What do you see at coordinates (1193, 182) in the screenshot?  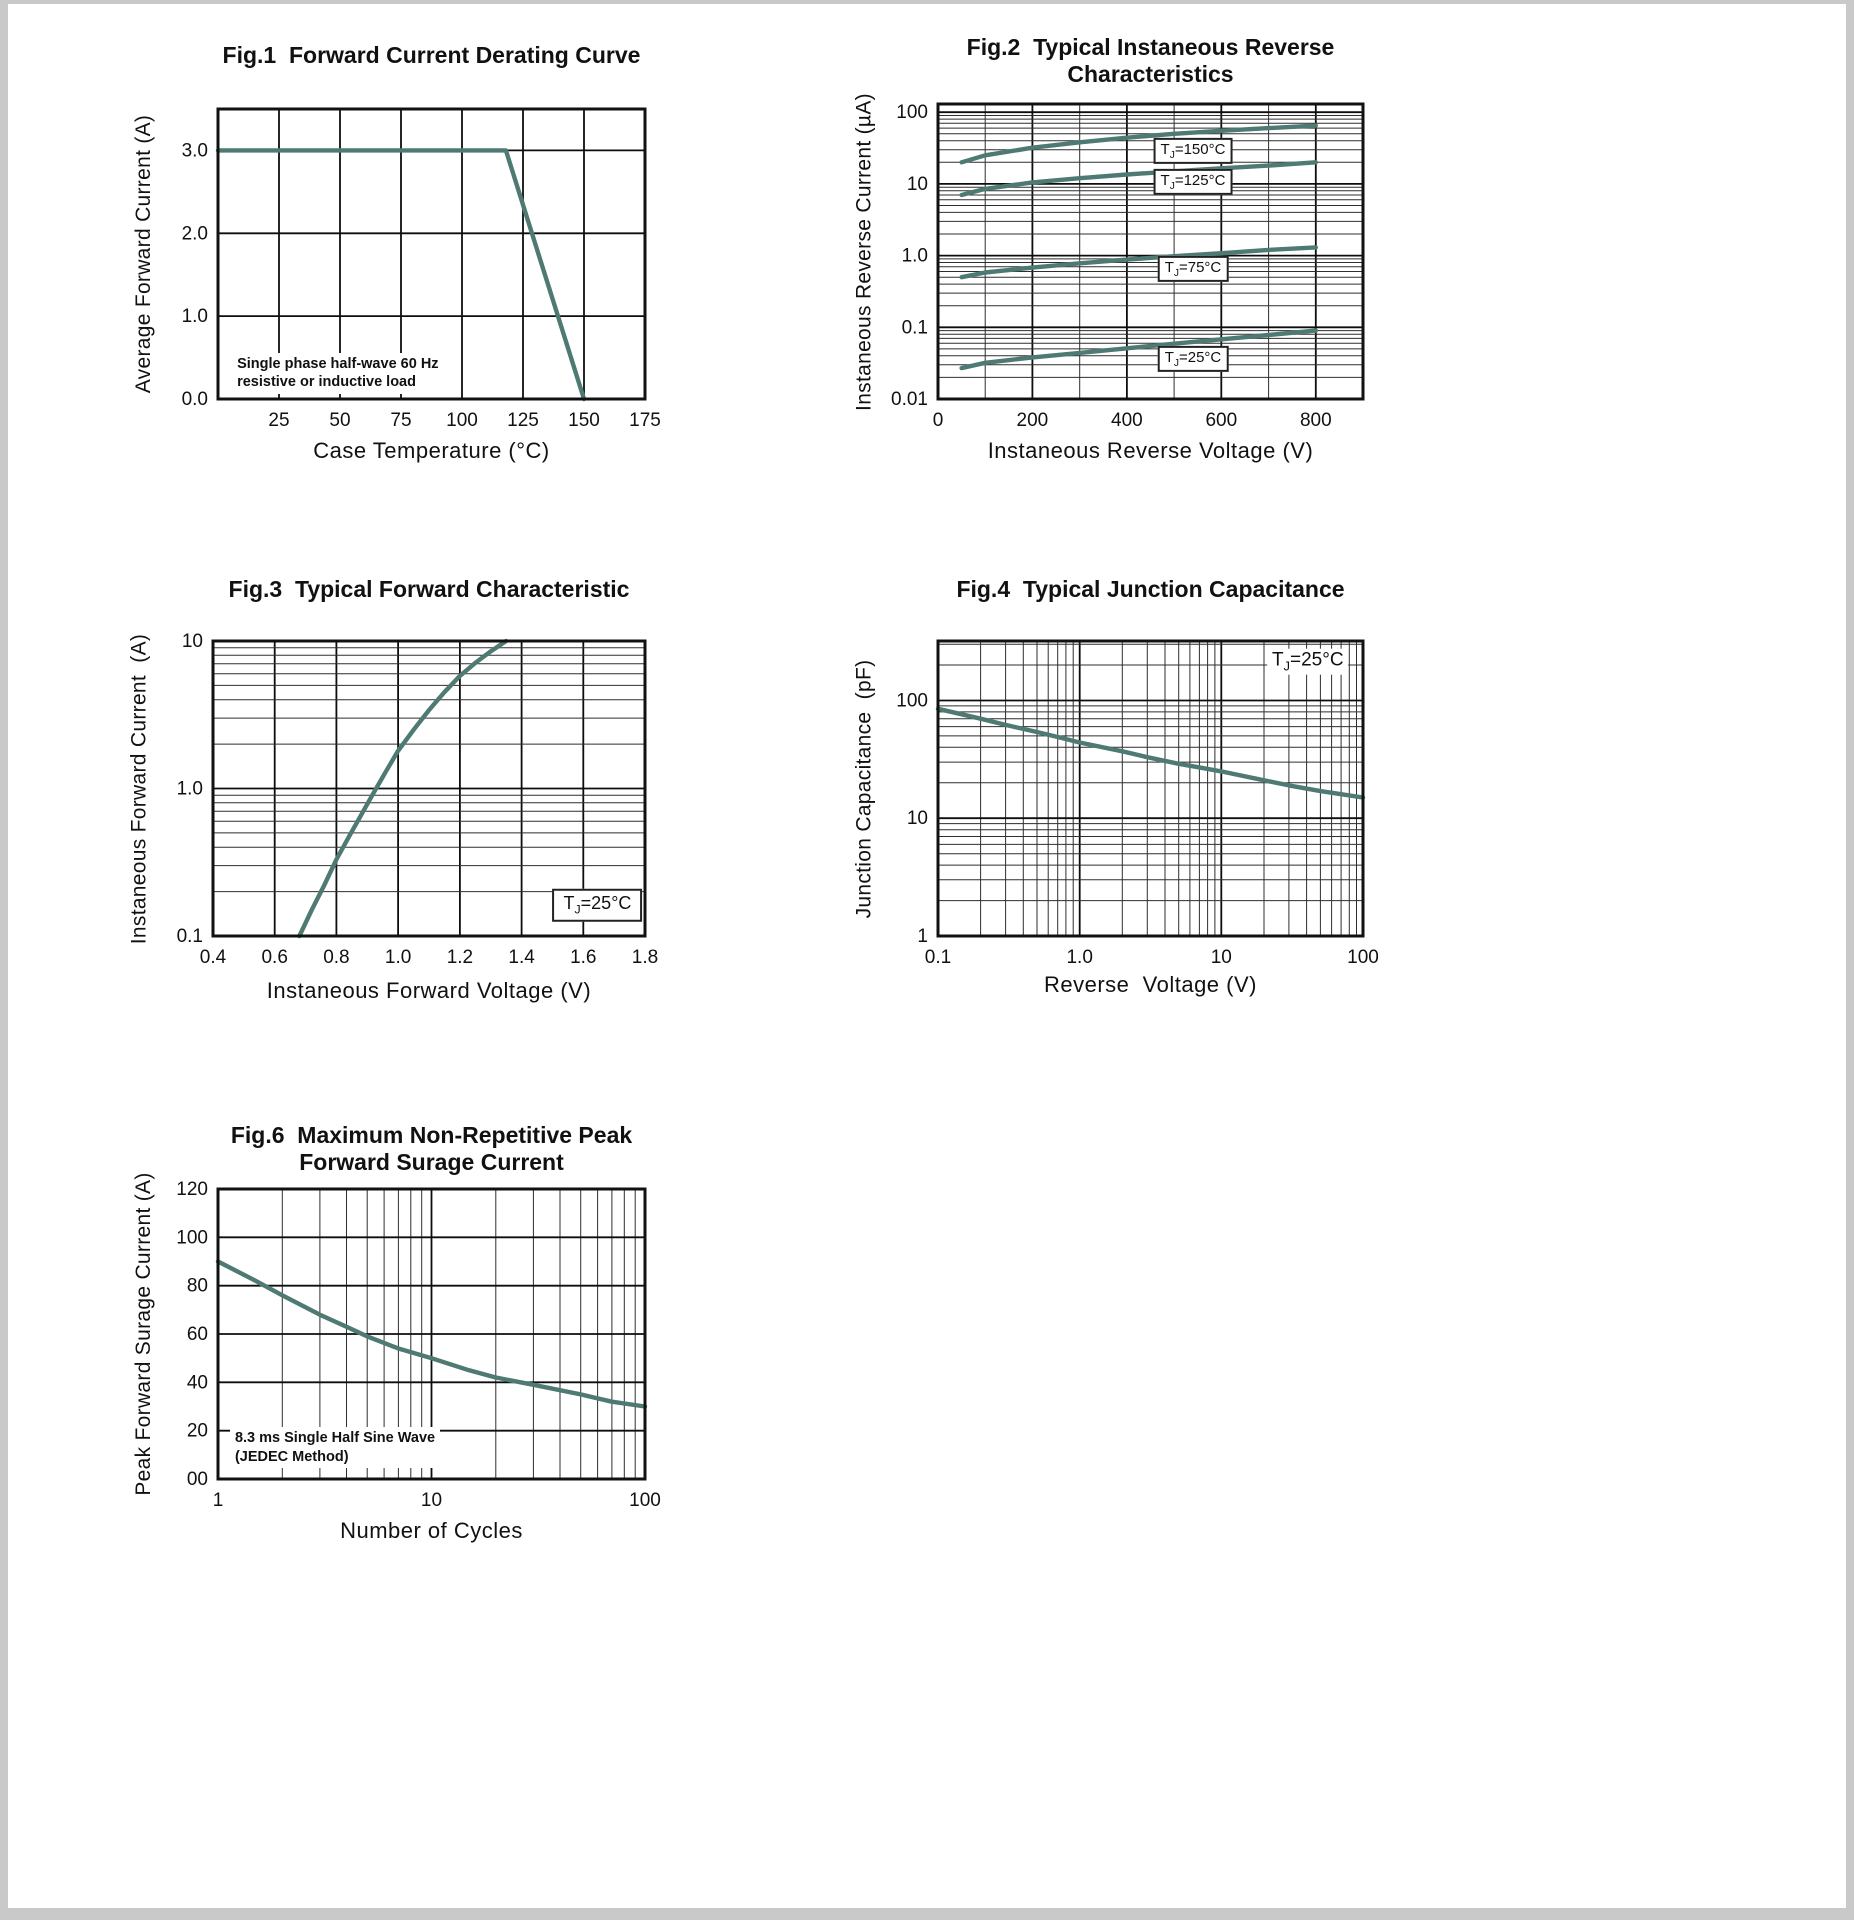 I see `tj-125c-label: TJ=125°C` at bounding box center [1193, 182].